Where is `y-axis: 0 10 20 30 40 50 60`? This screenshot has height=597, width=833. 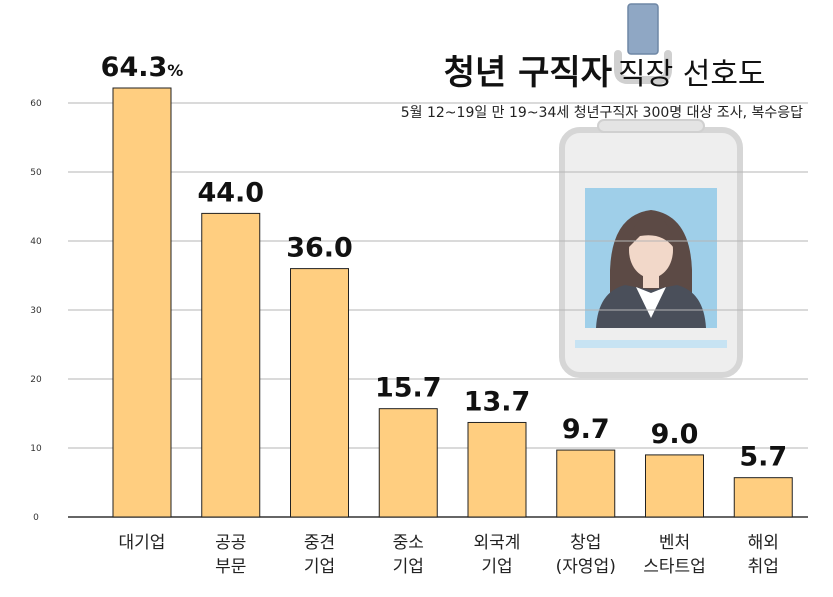 y-axis: 0 10 20 30 40 50 60 is located at coordinates (36, 311).